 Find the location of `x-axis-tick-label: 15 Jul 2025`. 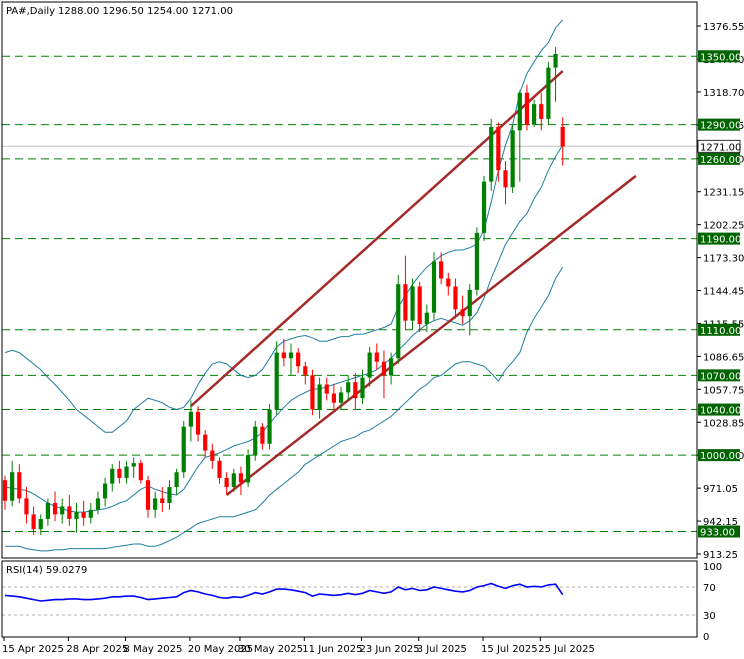

x-axis-tick-label: 15 Jul 2025 is located at coordinates (509, 649).